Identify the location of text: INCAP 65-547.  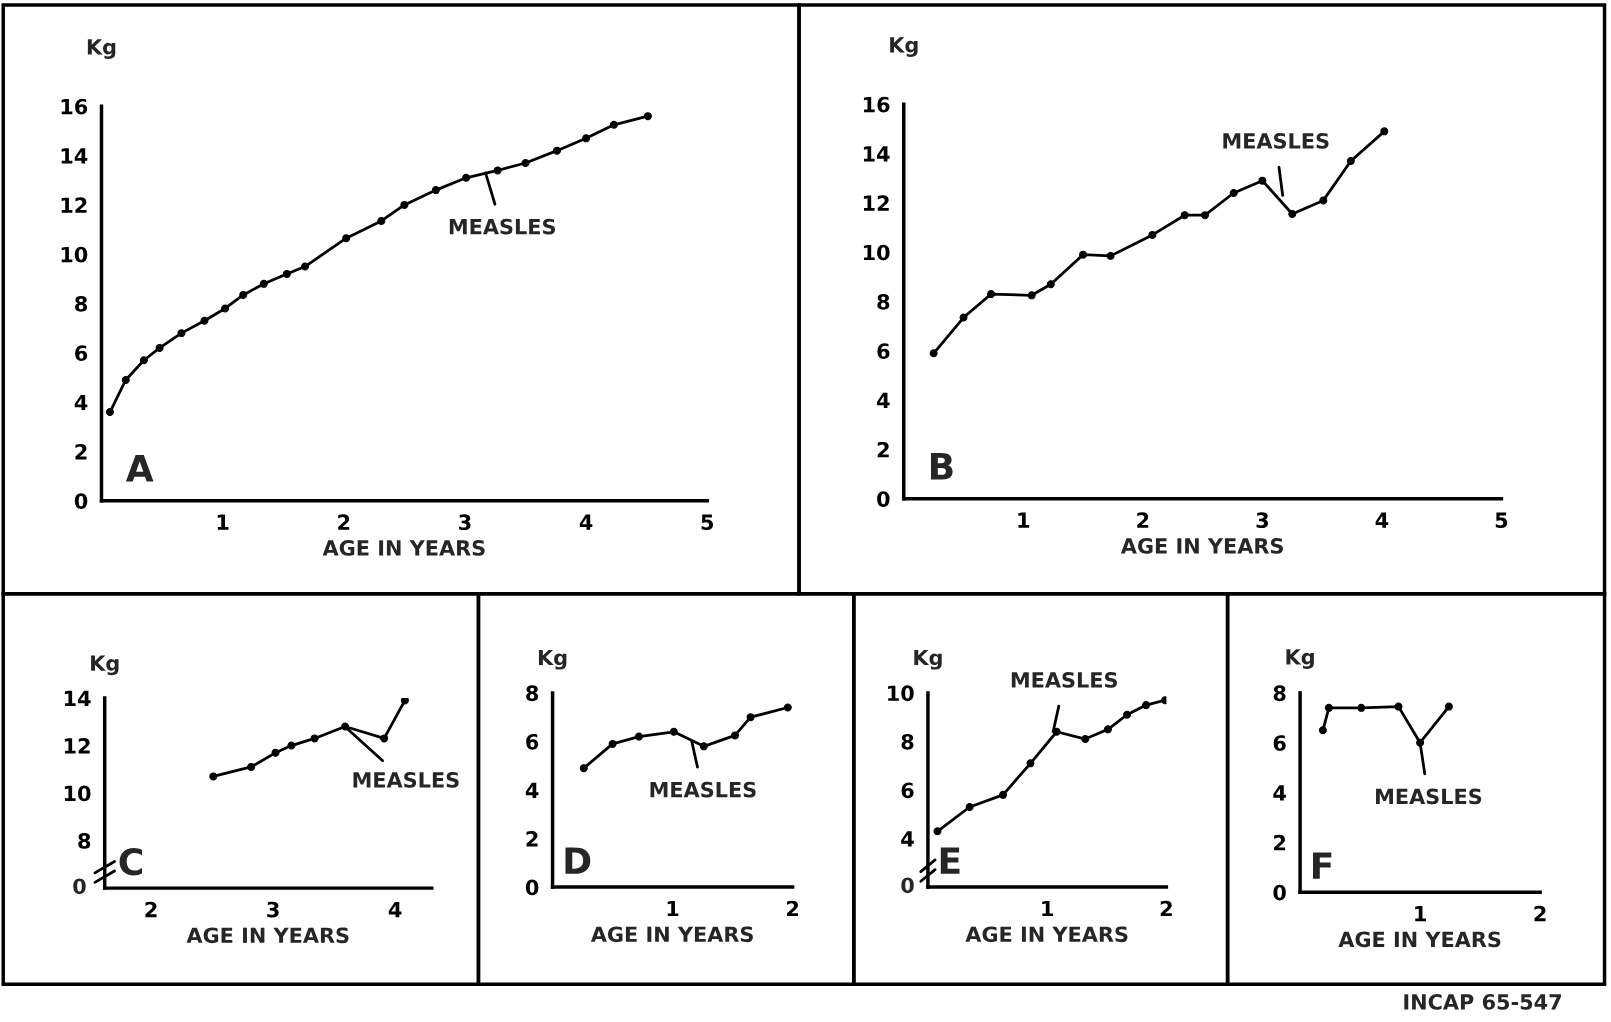
(1483, 1002).